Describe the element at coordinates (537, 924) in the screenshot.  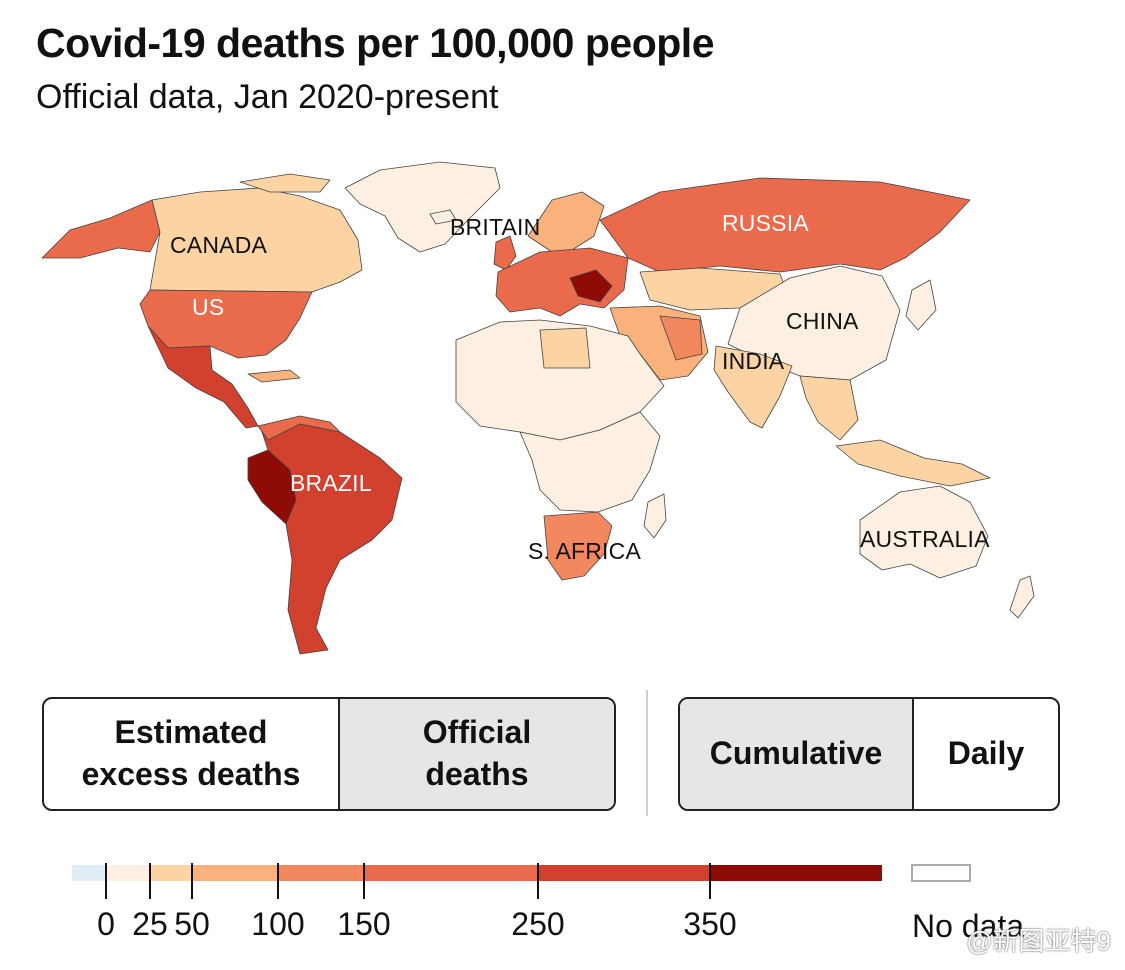
I see `legend-tick-label-5: 250` at that location.